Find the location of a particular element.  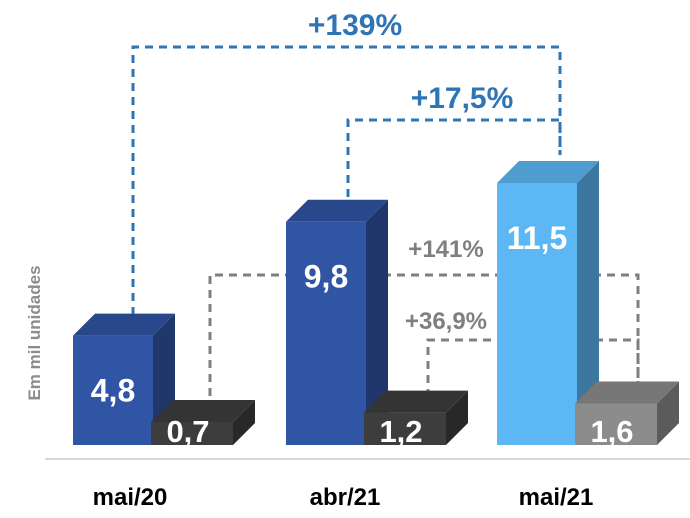

category-label-1: abr/21 is located at coordinates (345, 497).